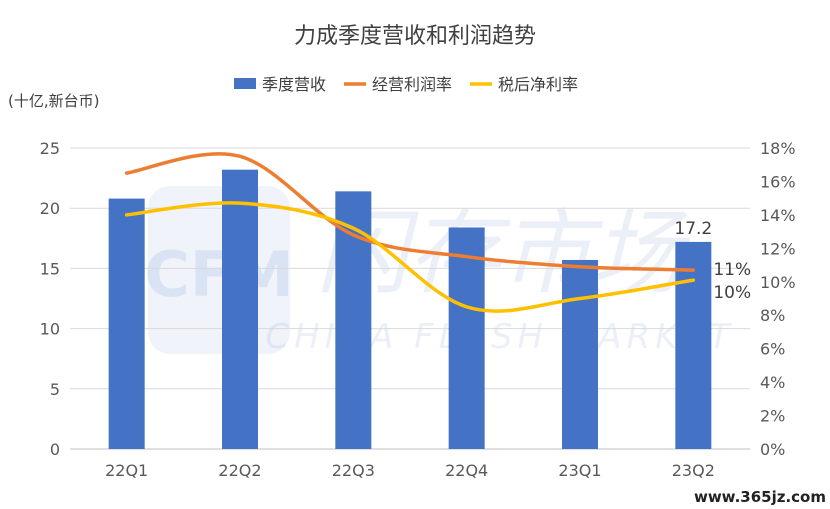  Describe the element at coordinates (772, 349) in the screenshot. I see `y-right-tick-label: 6%` at that location.